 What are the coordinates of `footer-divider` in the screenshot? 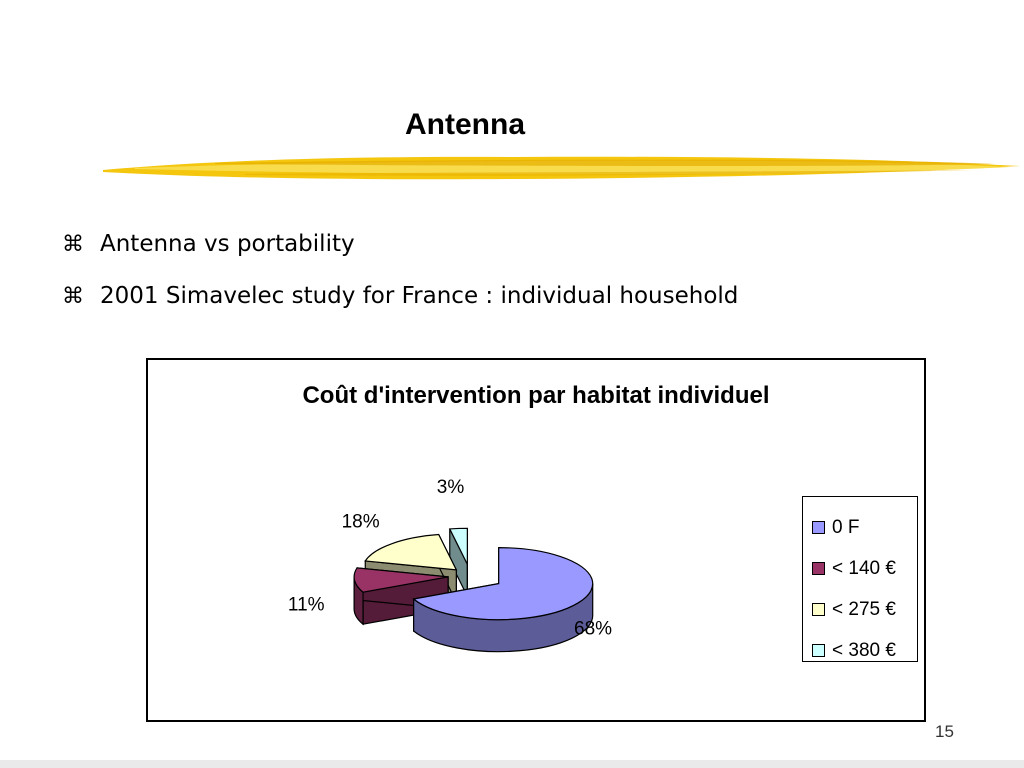 It's located at (512, 764).